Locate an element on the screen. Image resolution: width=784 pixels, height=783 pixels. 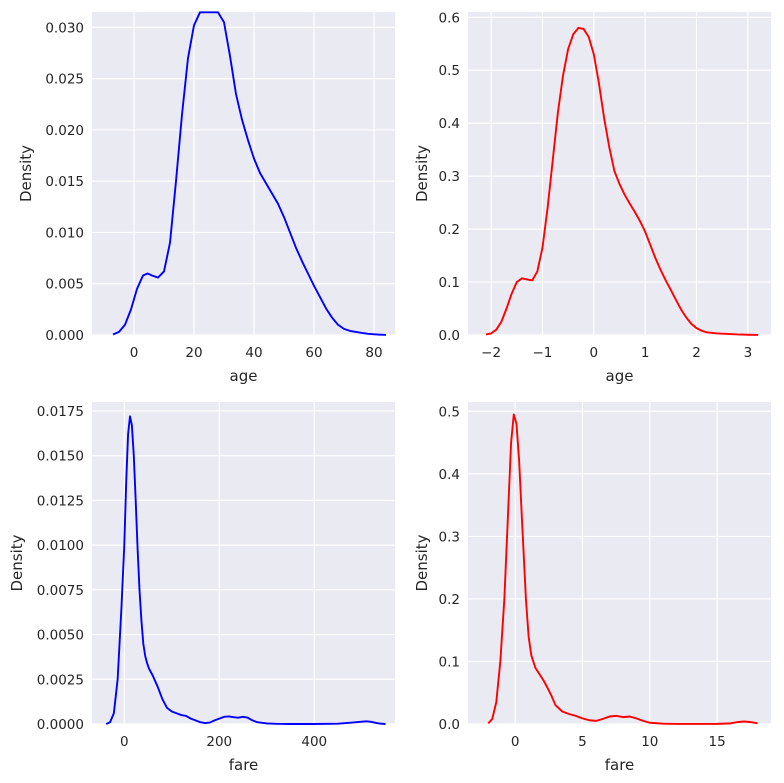
x-tick-label: 1 is located at coordinates (645, 353).